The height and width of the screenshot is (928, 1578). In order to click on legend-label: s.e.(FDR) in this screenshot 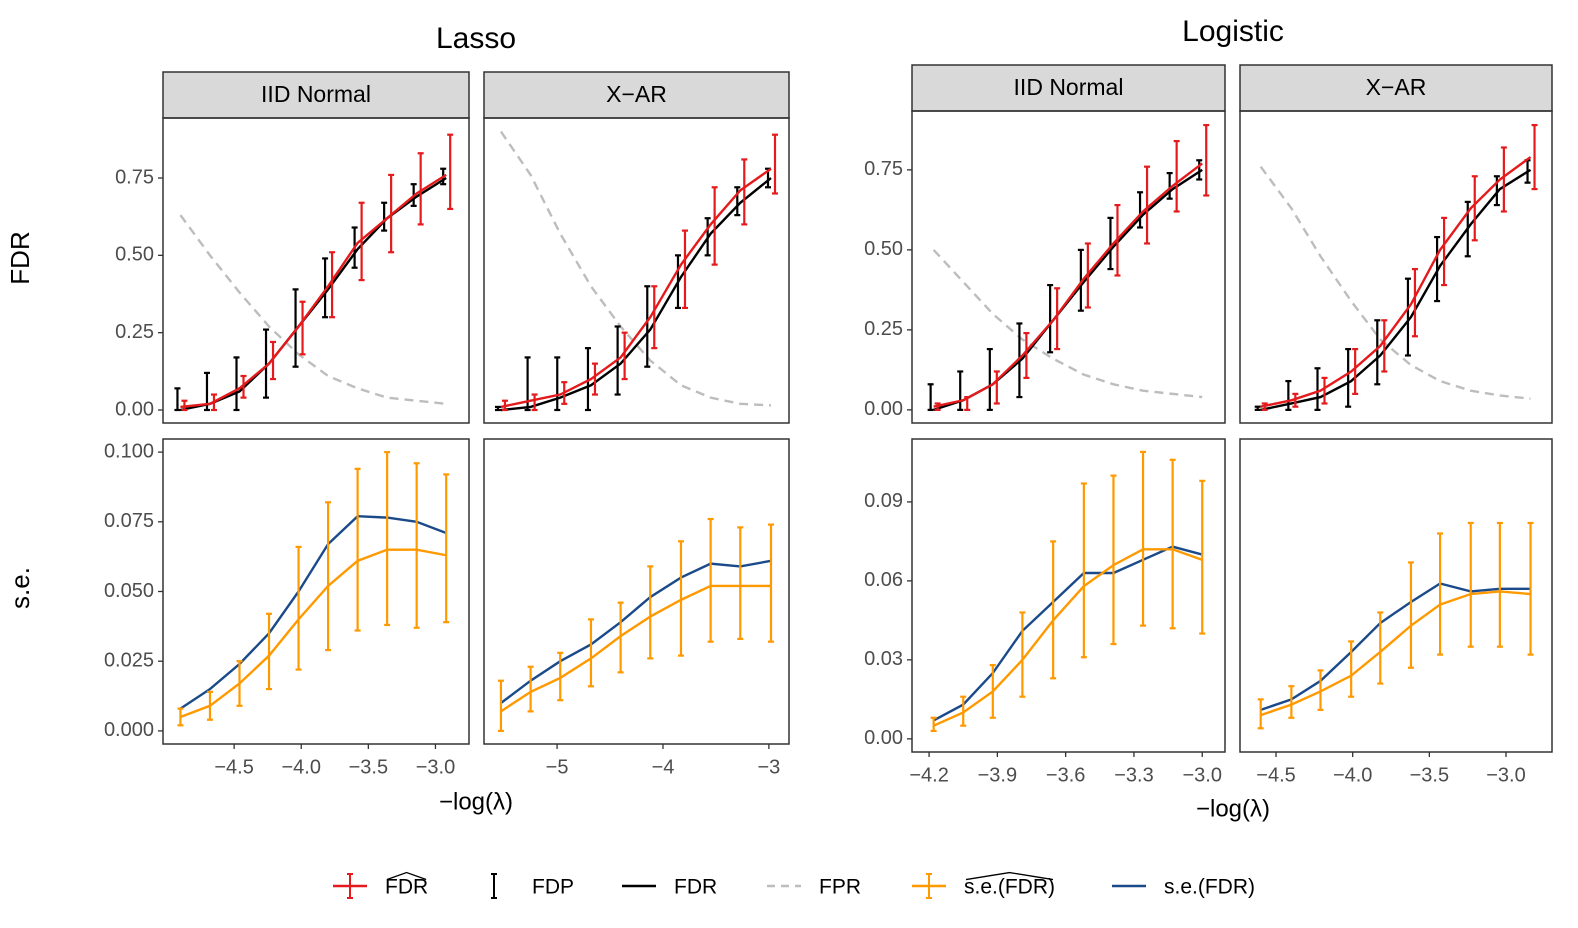, I will do `click(1009, 887)`.